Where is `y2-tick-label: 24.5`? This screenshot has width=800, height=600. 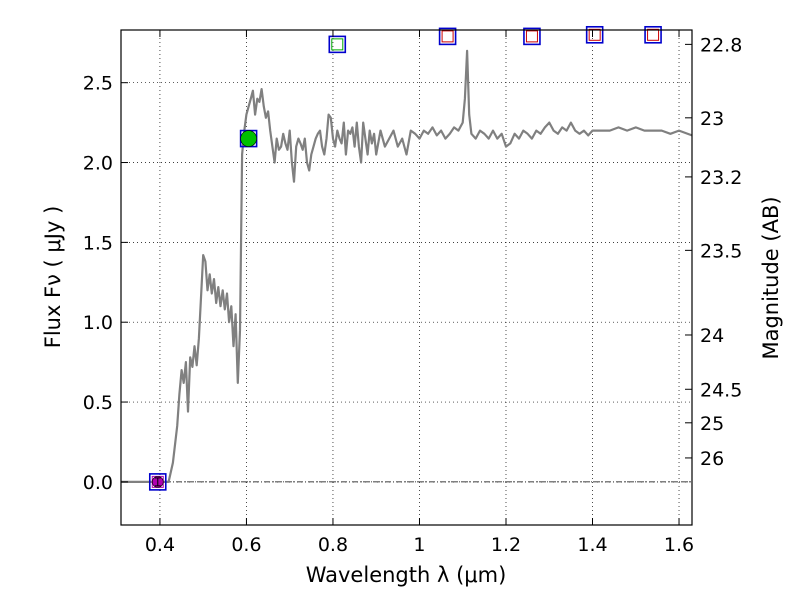
y2-tick-label: 24.5 is located at coordinates (721, 390).